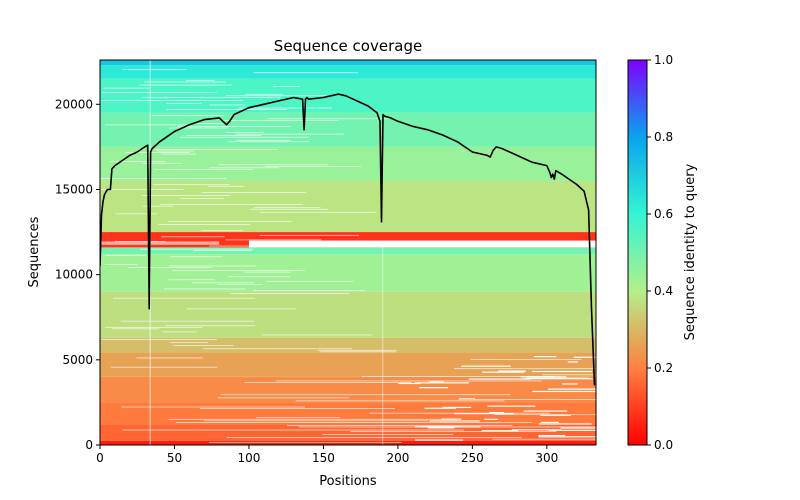 This screenshot has width=800, height=500. Describe the element at coordinates (248, 458) in the screenshot. I see `x-tick-label: 100` at that location.